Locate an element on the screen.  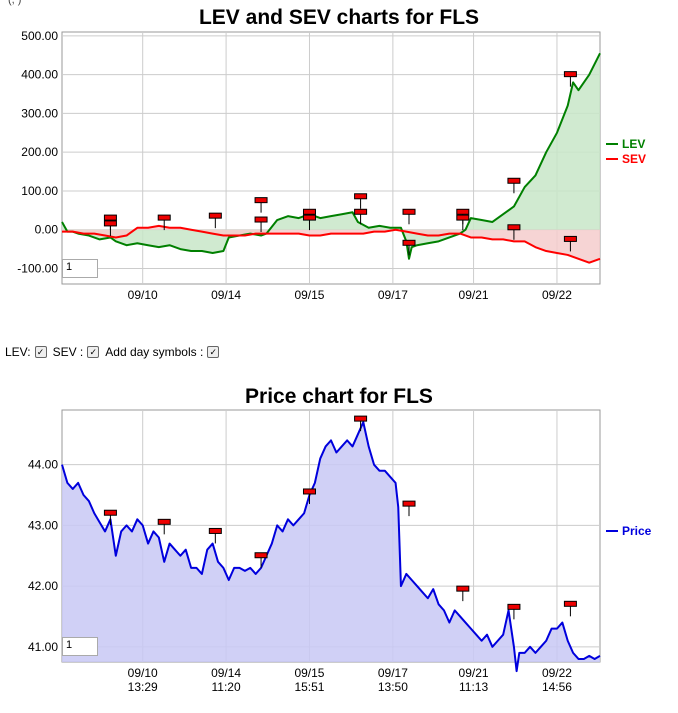
x-tick-label-time: 11:20 is located at coordinates (226, 687).